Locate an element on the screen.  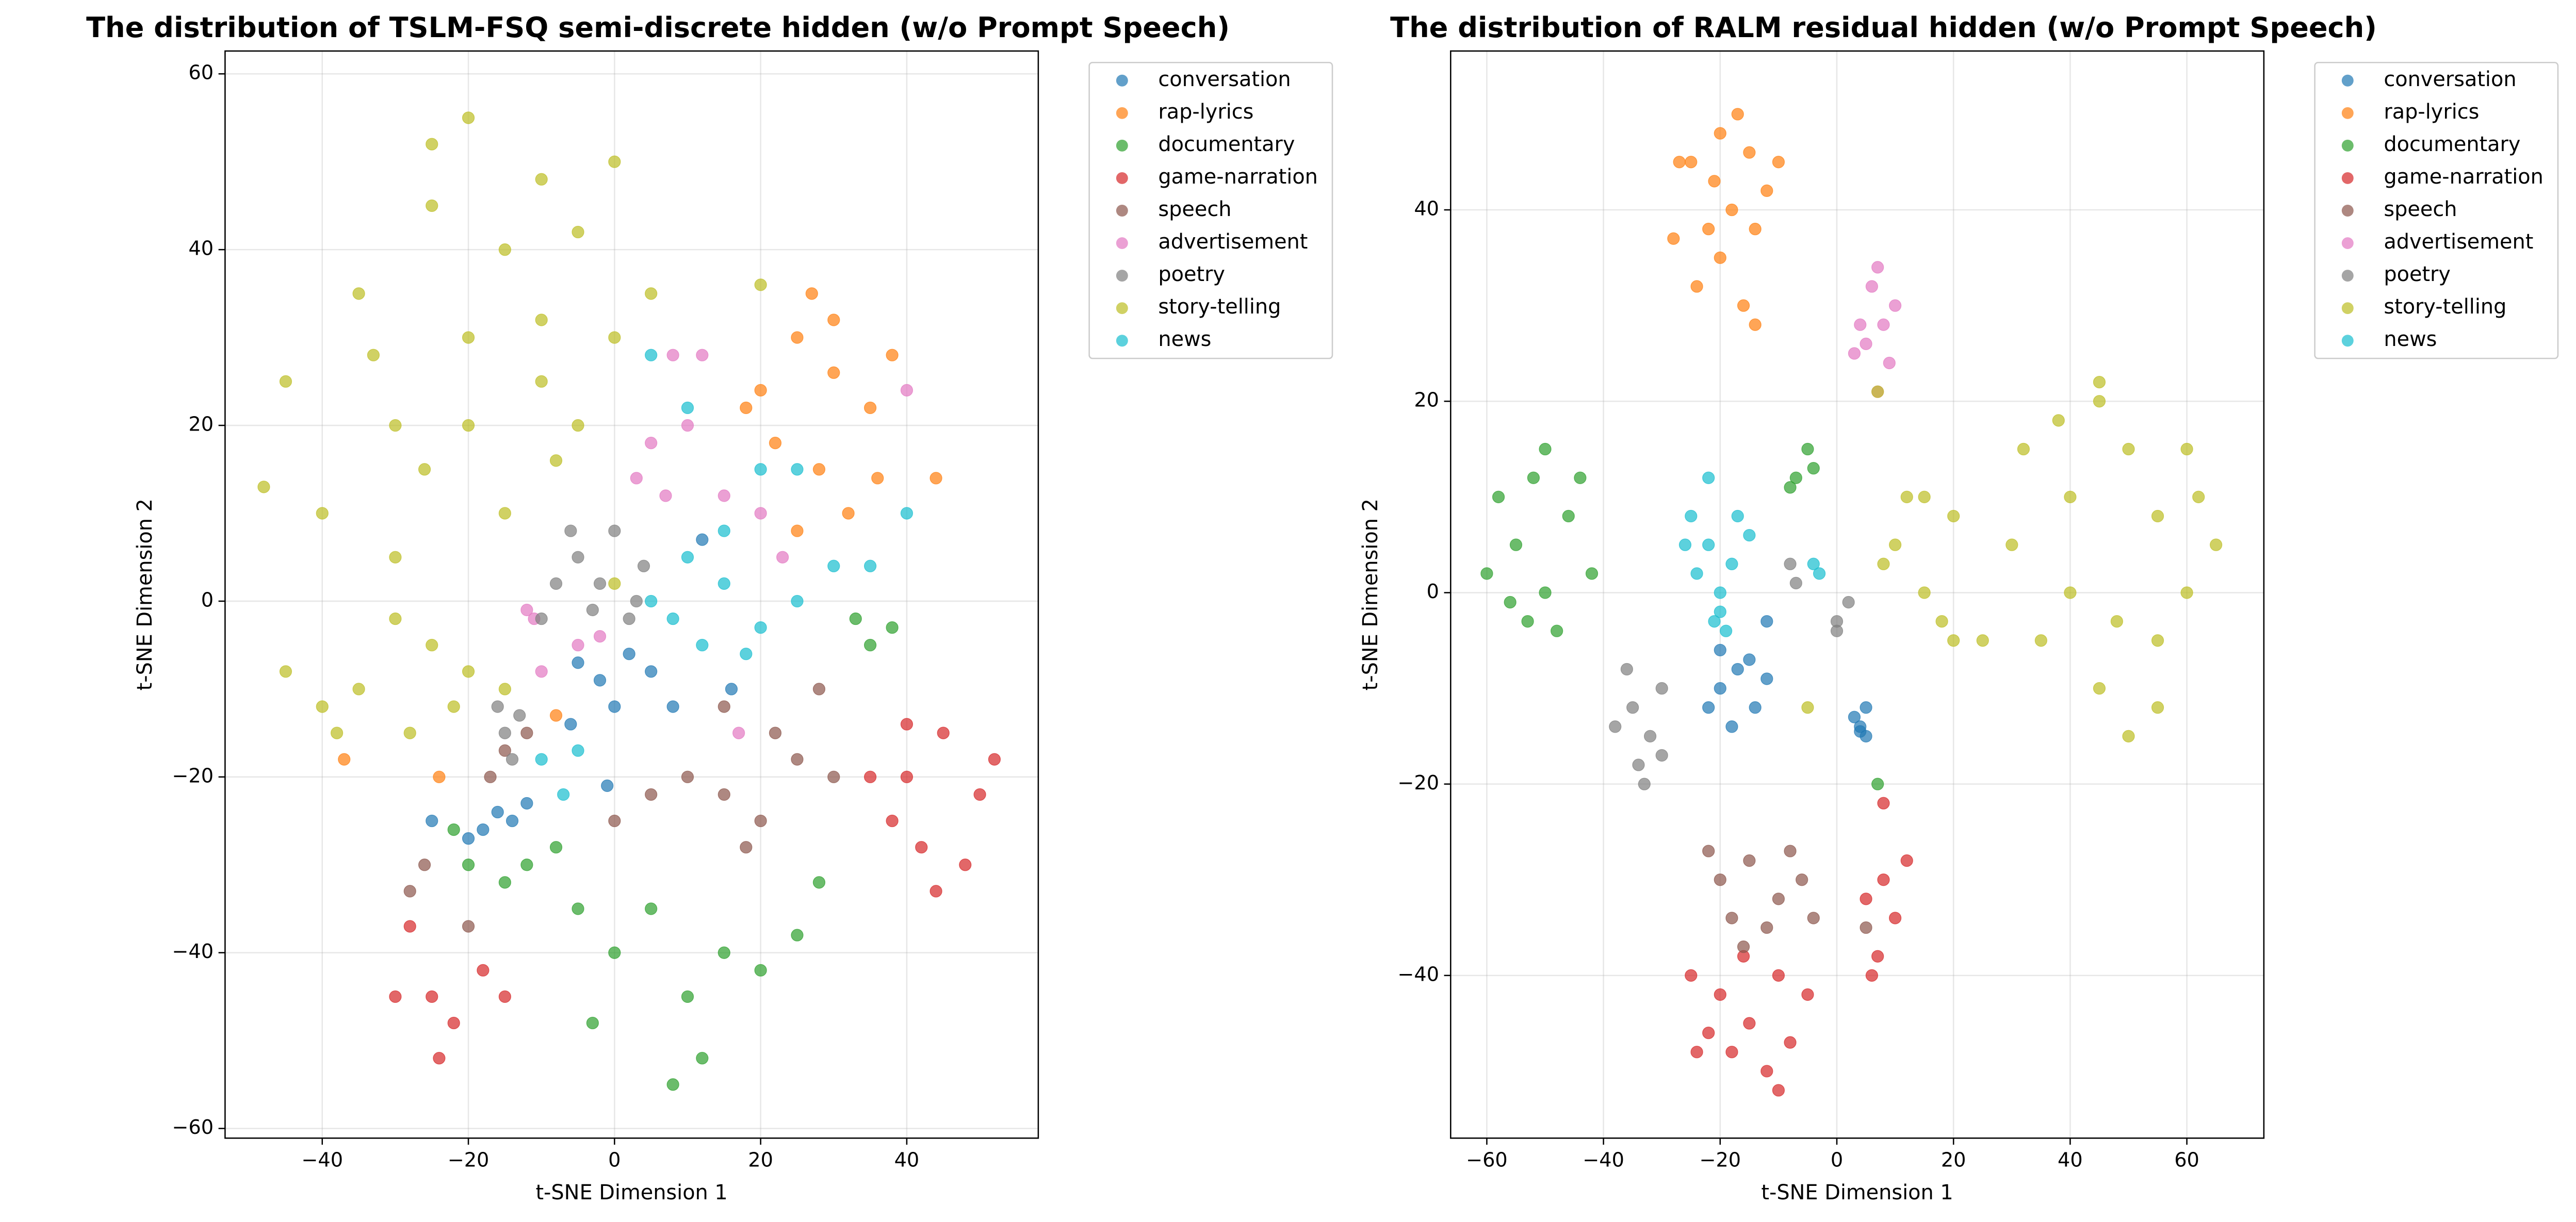
x-tick-label: 40 is located at coordinates (907, 1160).